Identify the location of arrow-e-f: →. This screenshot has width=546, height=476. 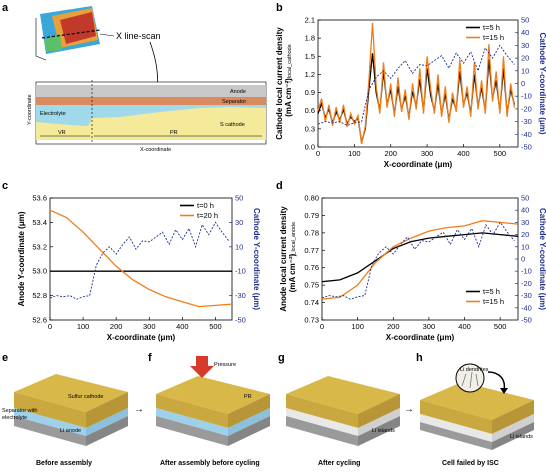
(139, 409).